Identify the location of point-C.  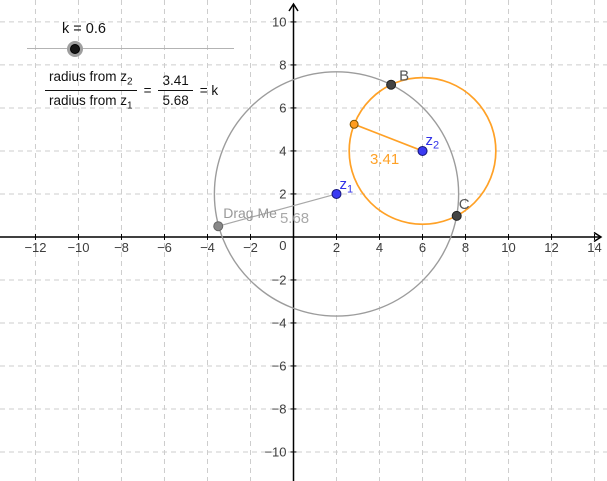
(456, 215).